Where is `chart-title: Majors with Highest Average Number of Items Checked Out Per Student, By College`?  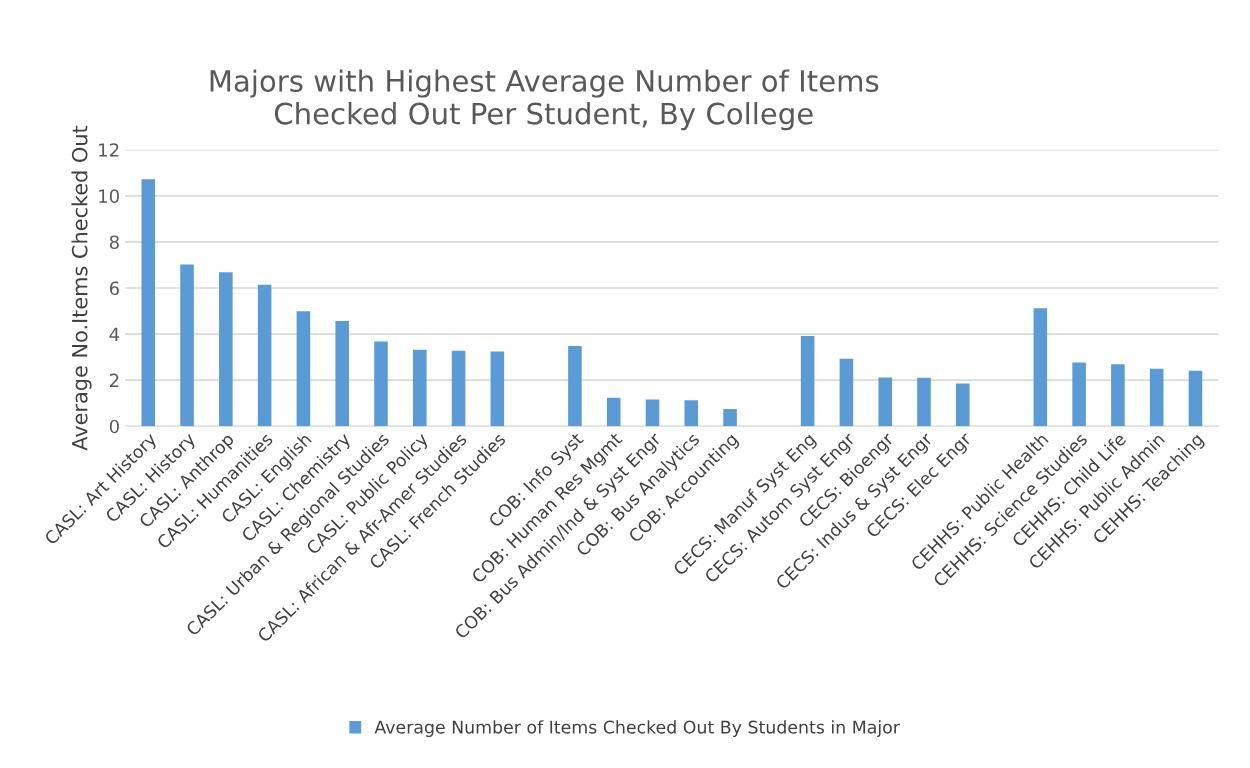 chart-title: Majors with Highest Average Number of Items Checked Out Per Student, By College is located at coordinates (544, 100).